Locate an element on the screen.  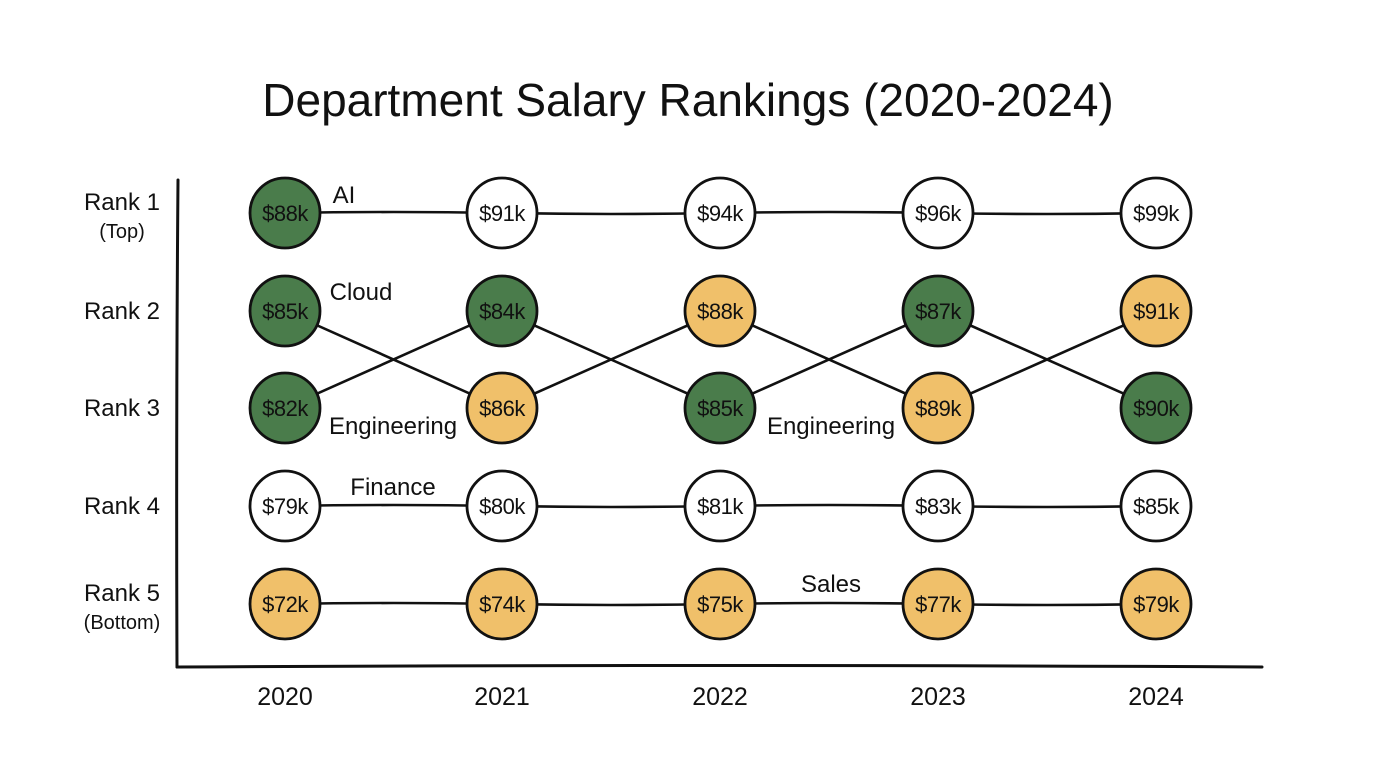
ai-marker-2020 is located at coordinates (285, 213).